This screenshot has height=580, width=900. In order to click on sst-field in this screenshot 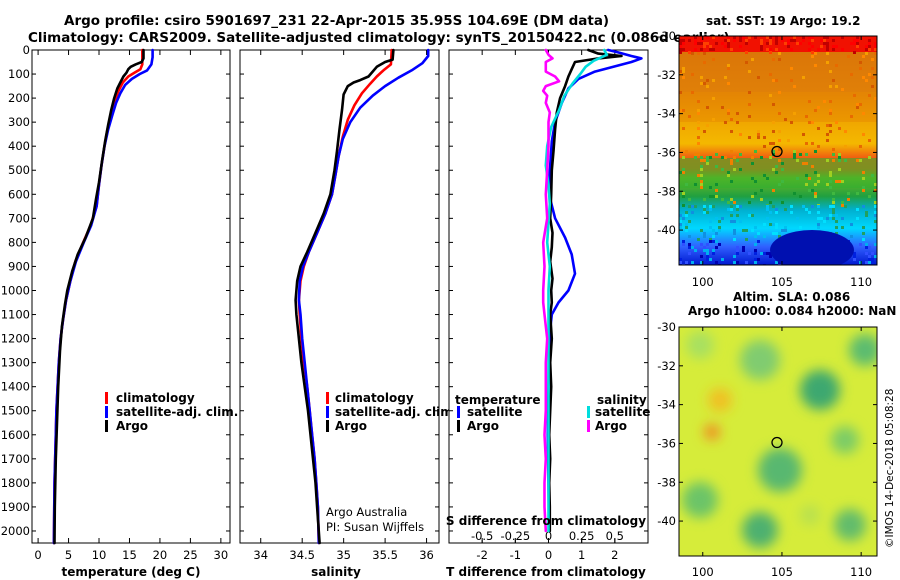, I will do `click(778, 150)`.